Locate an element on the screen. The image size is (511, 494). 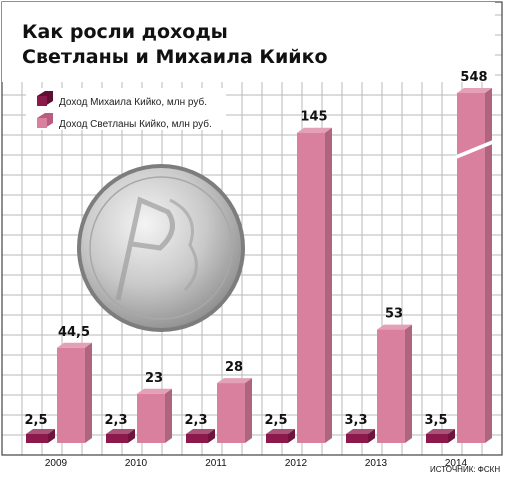
bar-mikhail-2011-top is located at coordinates (200, 431).